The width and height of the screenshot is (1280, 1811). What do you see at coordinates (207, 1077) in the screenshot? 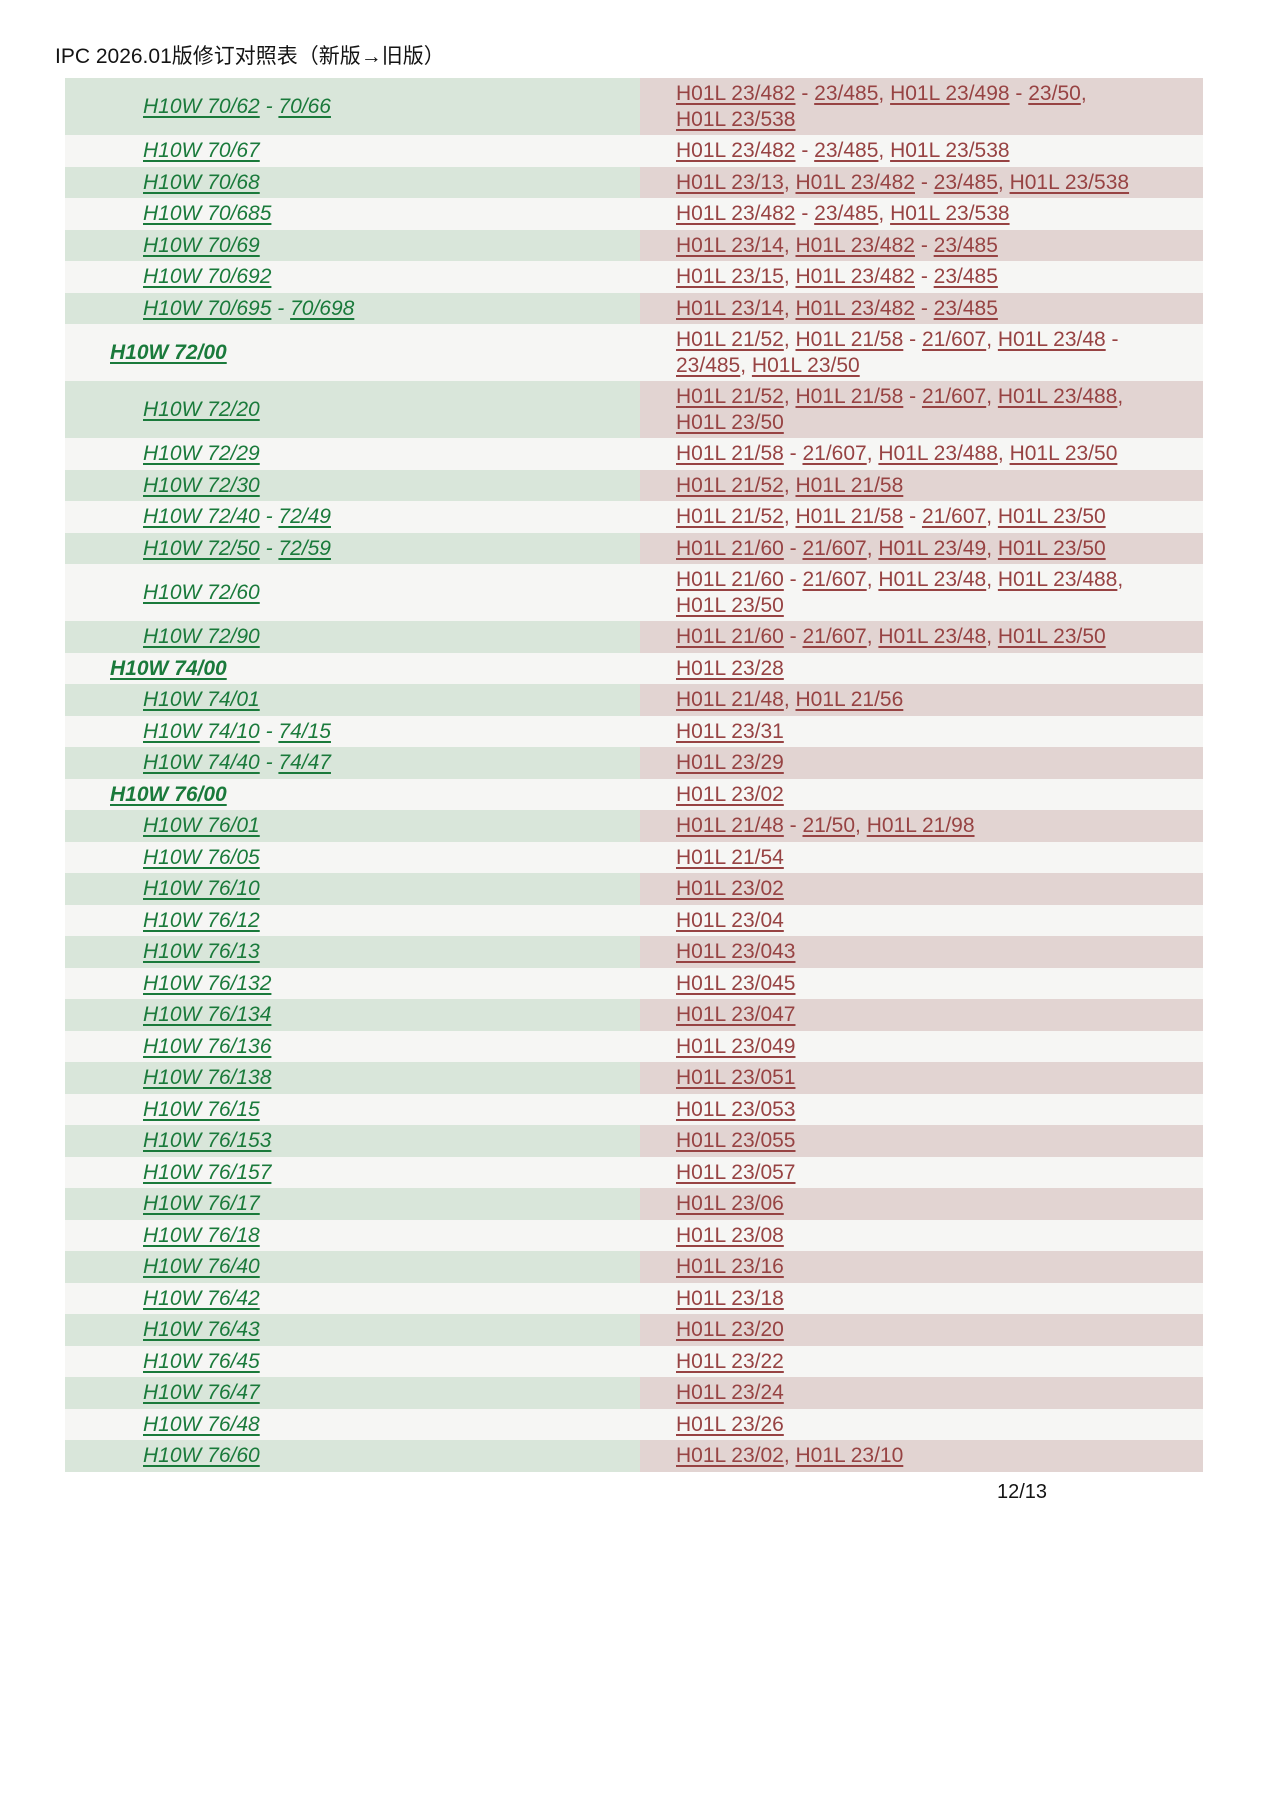
I see `ipc-new-code-link: H10W 76/138` at bounding box center [207, 1077].